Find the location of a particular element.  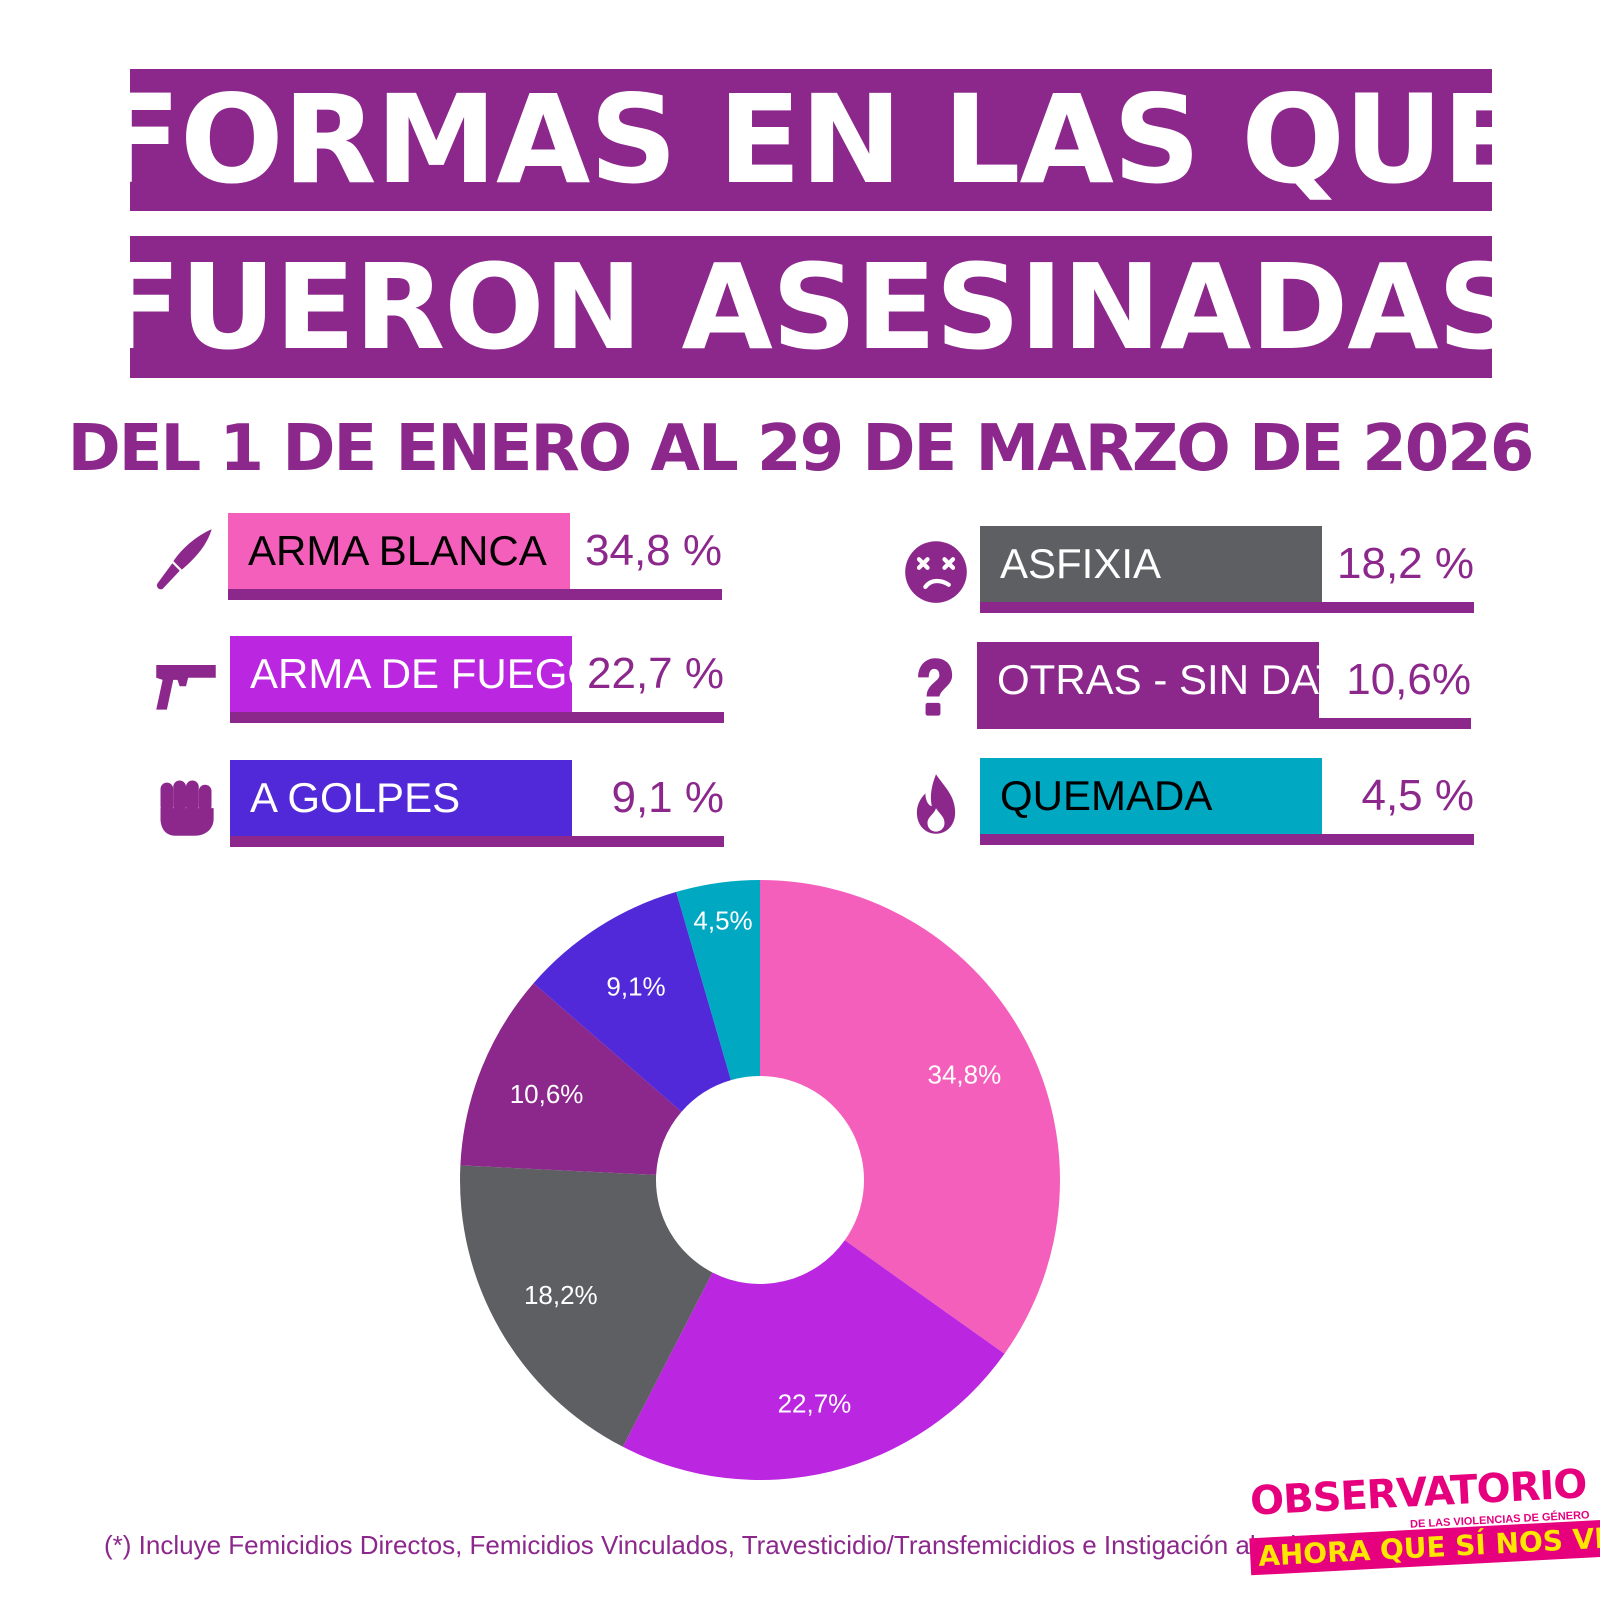

legend-percentage: 34,8 % is located at coordinates (653, 550).